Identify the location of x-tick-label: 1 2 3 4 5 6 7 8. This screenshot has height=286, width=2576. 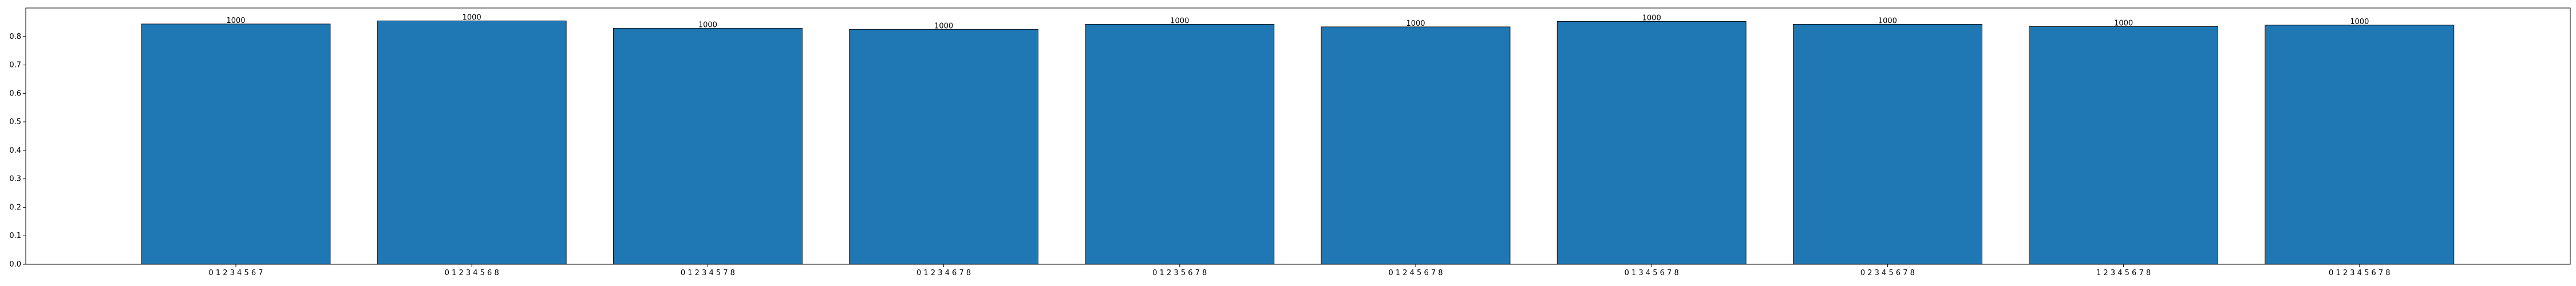
(2123, 273).